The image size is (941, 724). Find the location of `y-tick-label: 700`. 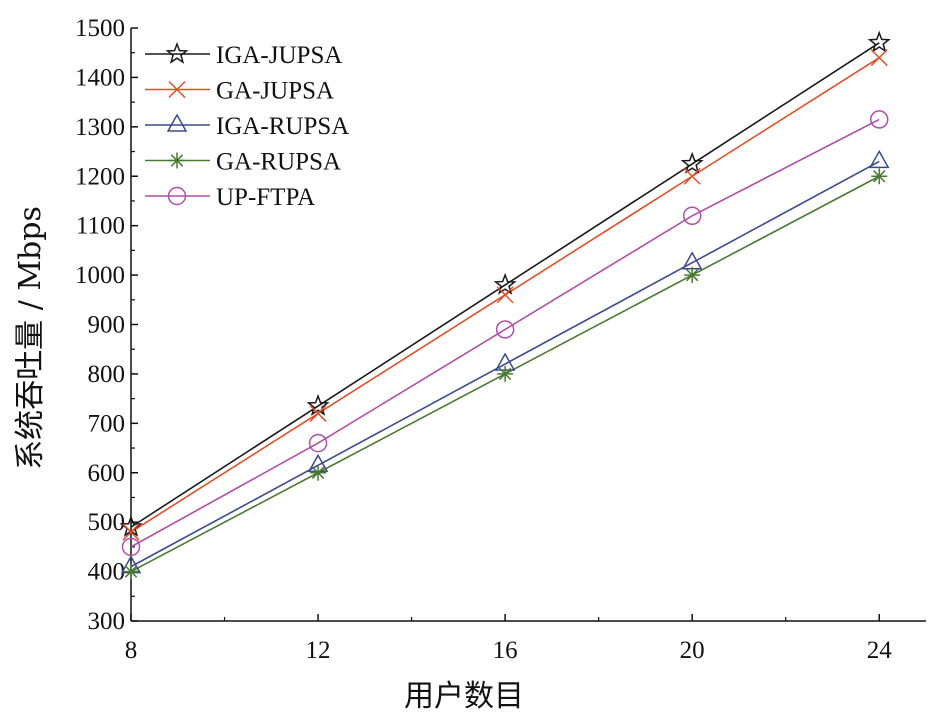

y-tick-label: 700 is located at coordinates (107, 423).